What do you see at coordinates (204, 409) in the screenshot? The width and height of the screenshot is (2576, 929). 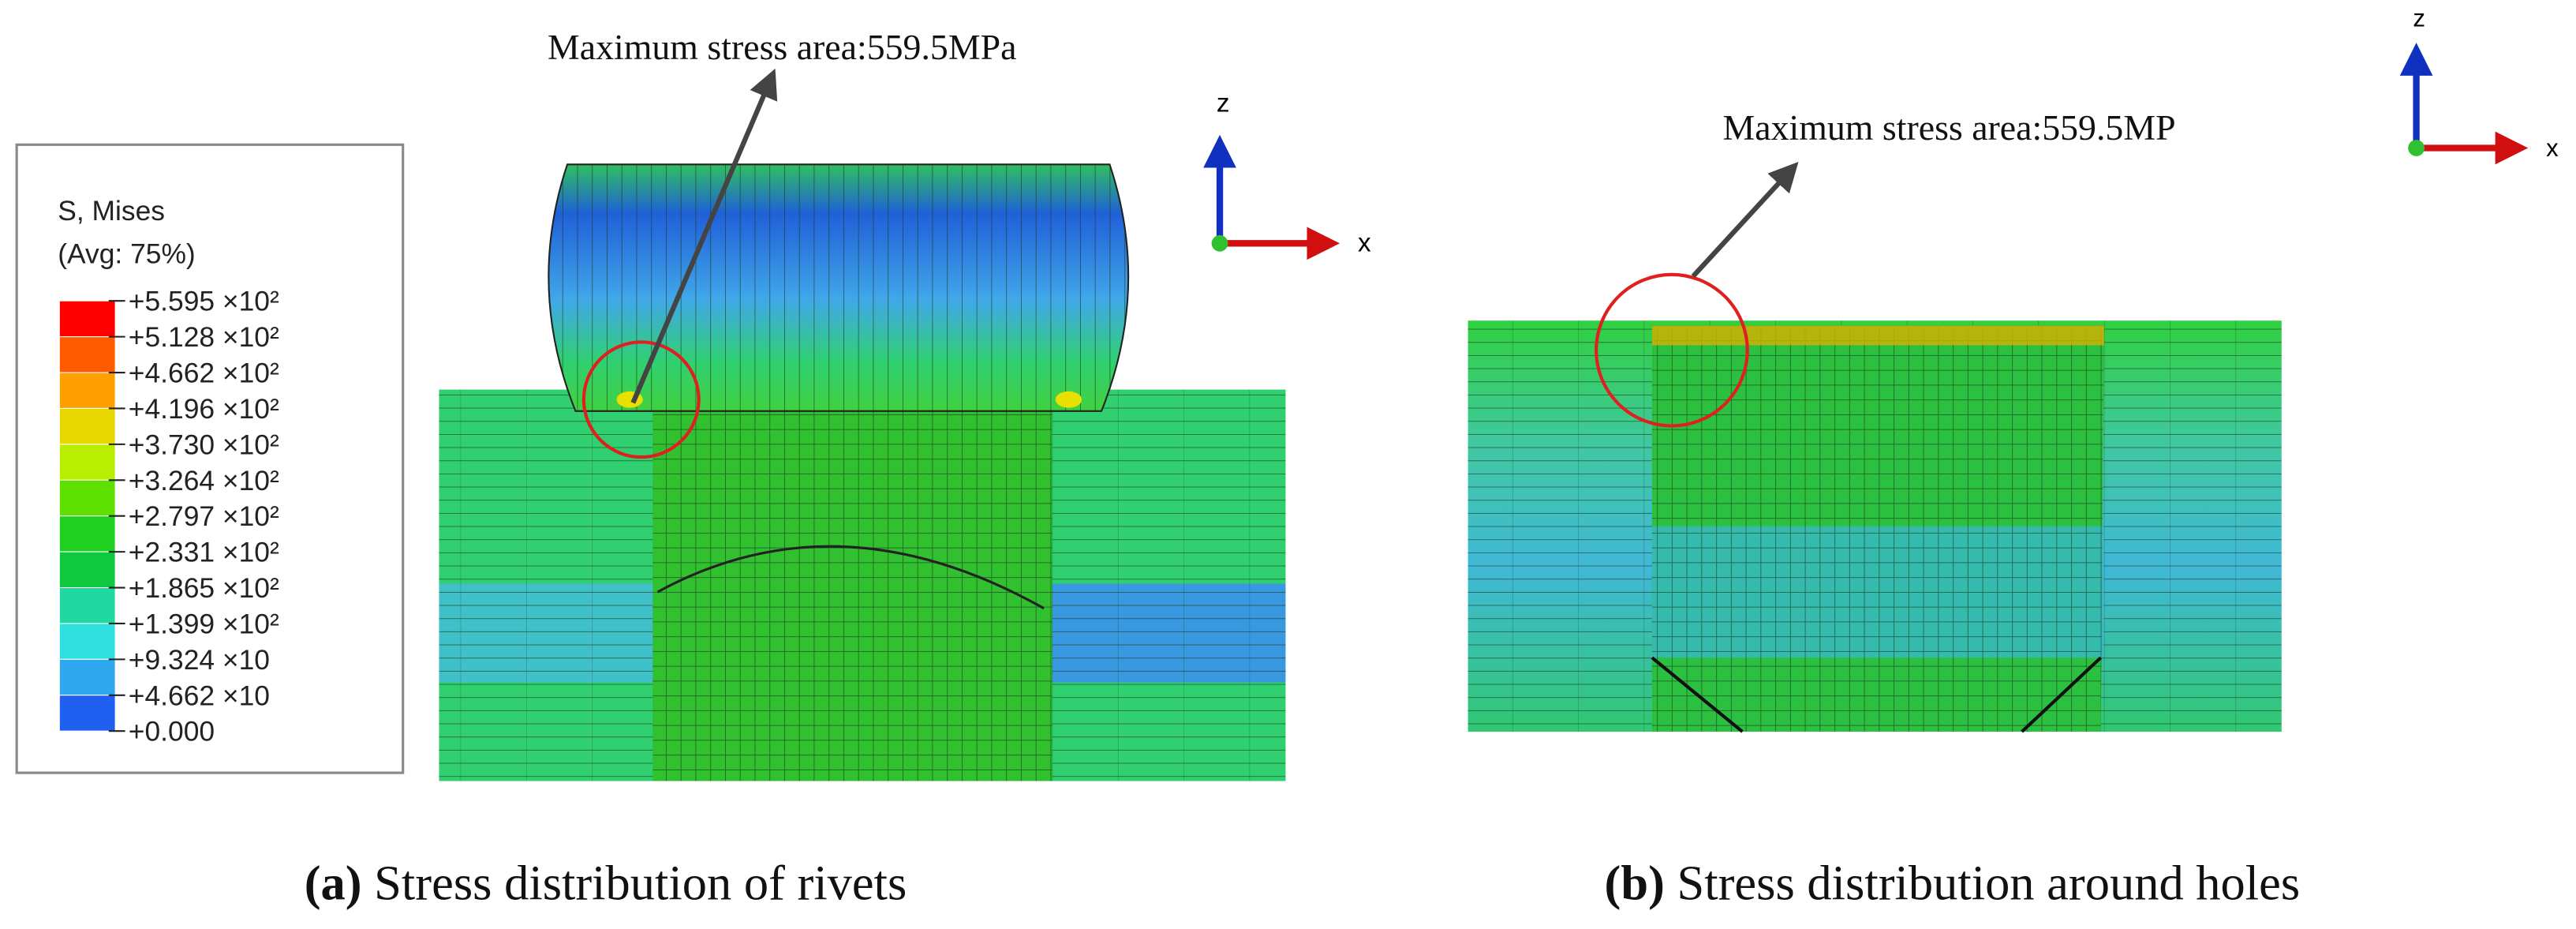 I see `legend-label: +4.196 ×10²` at bounding box center [204, 409].